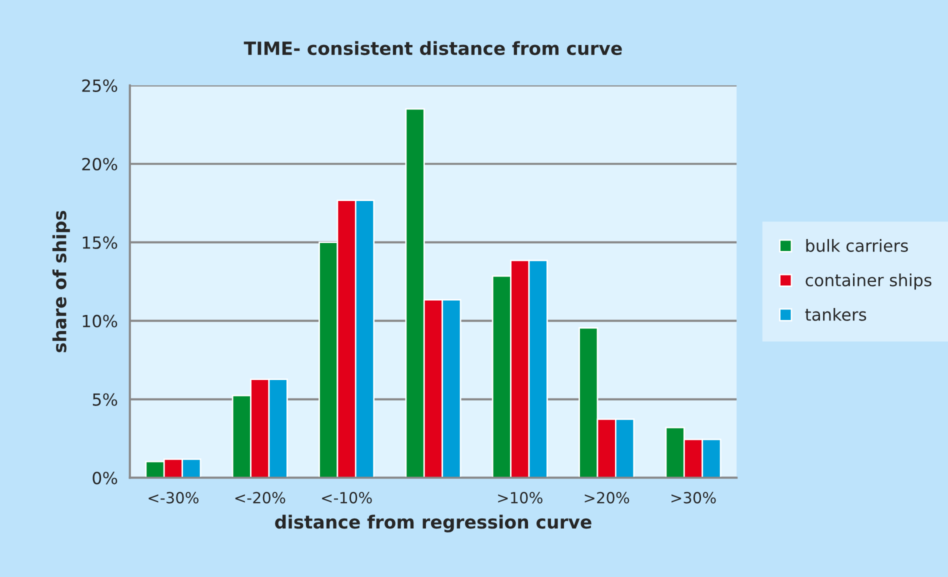 The width and height of the screenshot is (948, 577). I want to click on legend-label: bulk carriers, so click(857, 245).